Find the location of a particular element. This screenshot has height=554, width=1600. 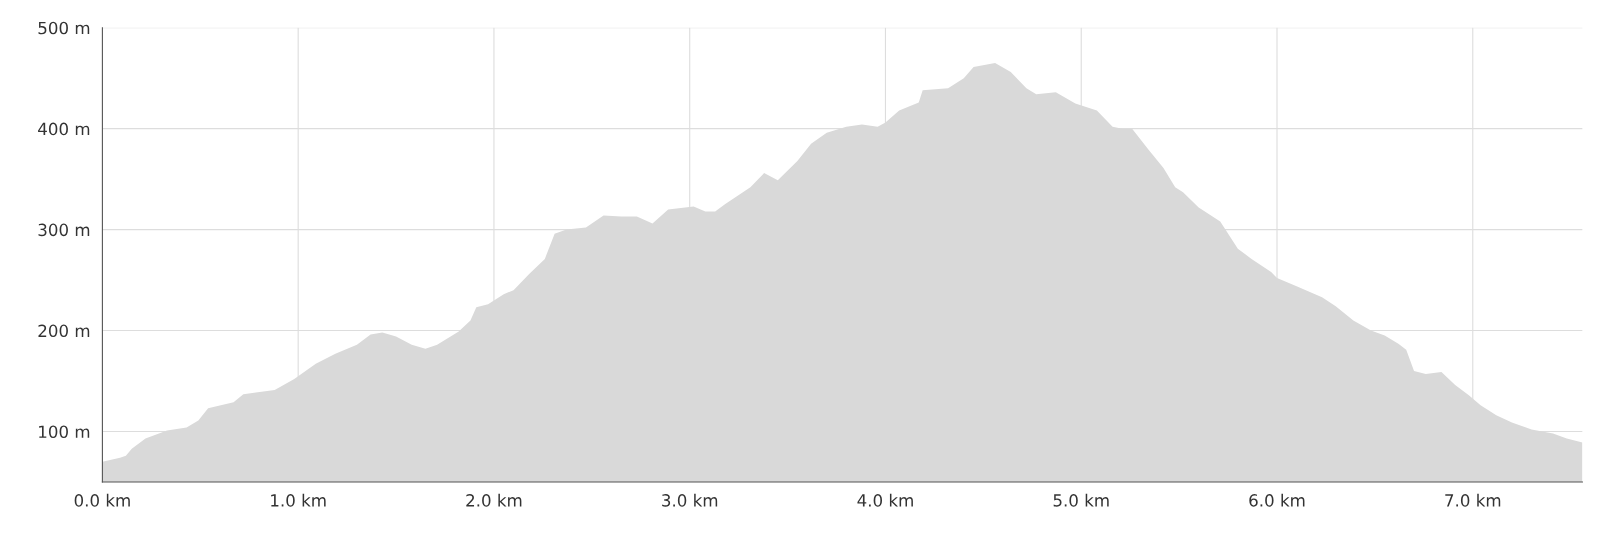

y-tick-label: 200 m is located at coordinates (64, 331).